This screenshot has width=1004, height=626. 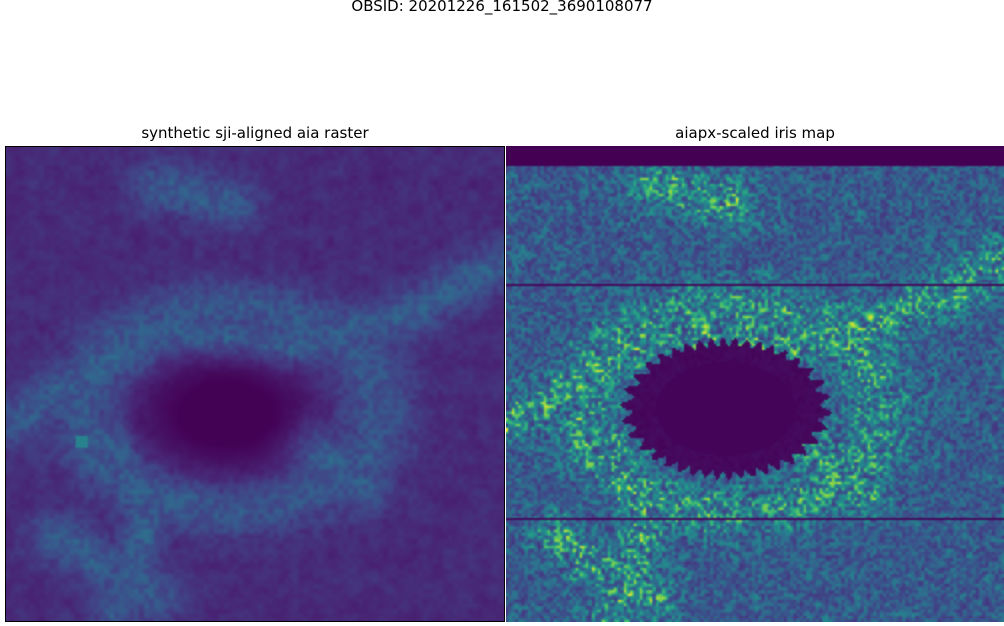 What do you see at coordinates (502, 7) in the screenshot?
I see `figure-suptitle: OBSID: 20201226_161502_3690108077` at bounding box center [502, 7].